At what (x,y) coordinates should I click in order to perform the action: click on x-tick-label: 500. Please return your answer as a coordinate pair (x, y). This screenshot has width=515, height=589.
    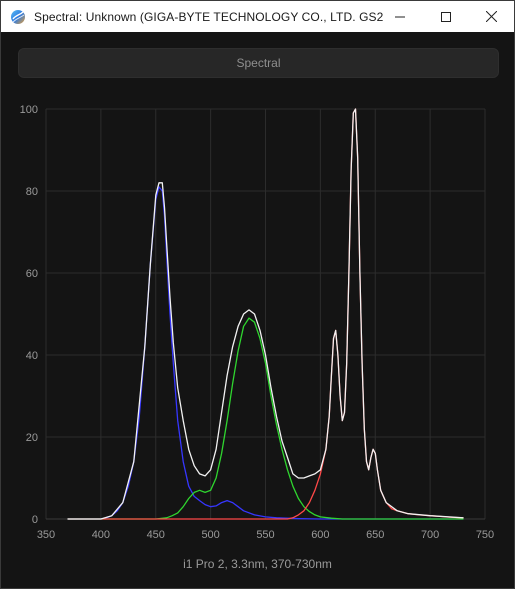
    Looking at the image, I should click on (210, 535).